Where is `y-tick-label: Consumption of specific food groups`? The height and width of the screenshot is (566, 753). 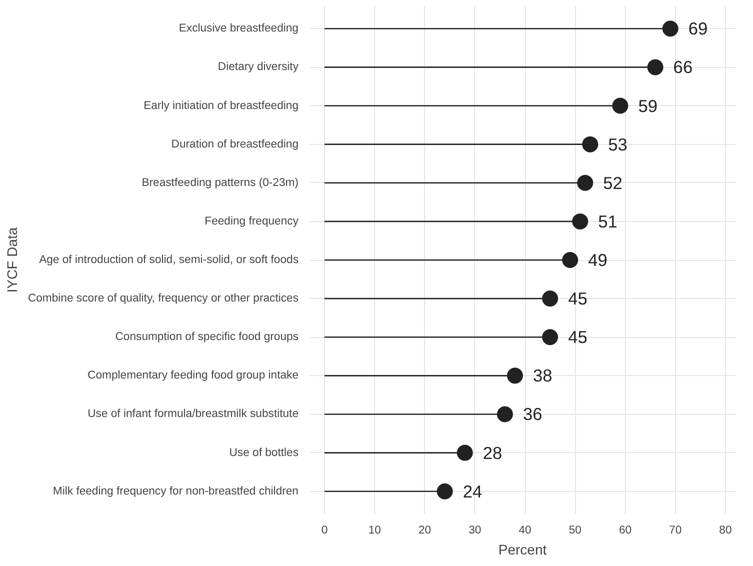
y-tick-label: Consumption of specific food groups is located at coordinates (207, 337).